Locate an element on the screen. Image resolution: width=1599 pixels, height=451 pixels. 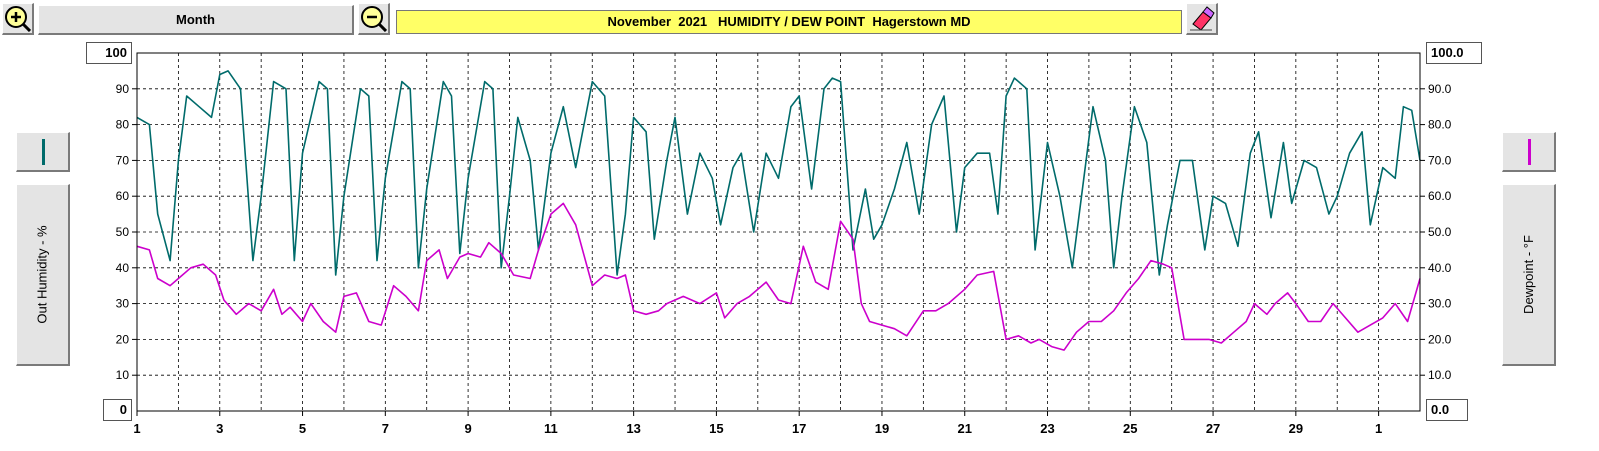
x-tick-label: 13 is located at coordinates (633, 428).